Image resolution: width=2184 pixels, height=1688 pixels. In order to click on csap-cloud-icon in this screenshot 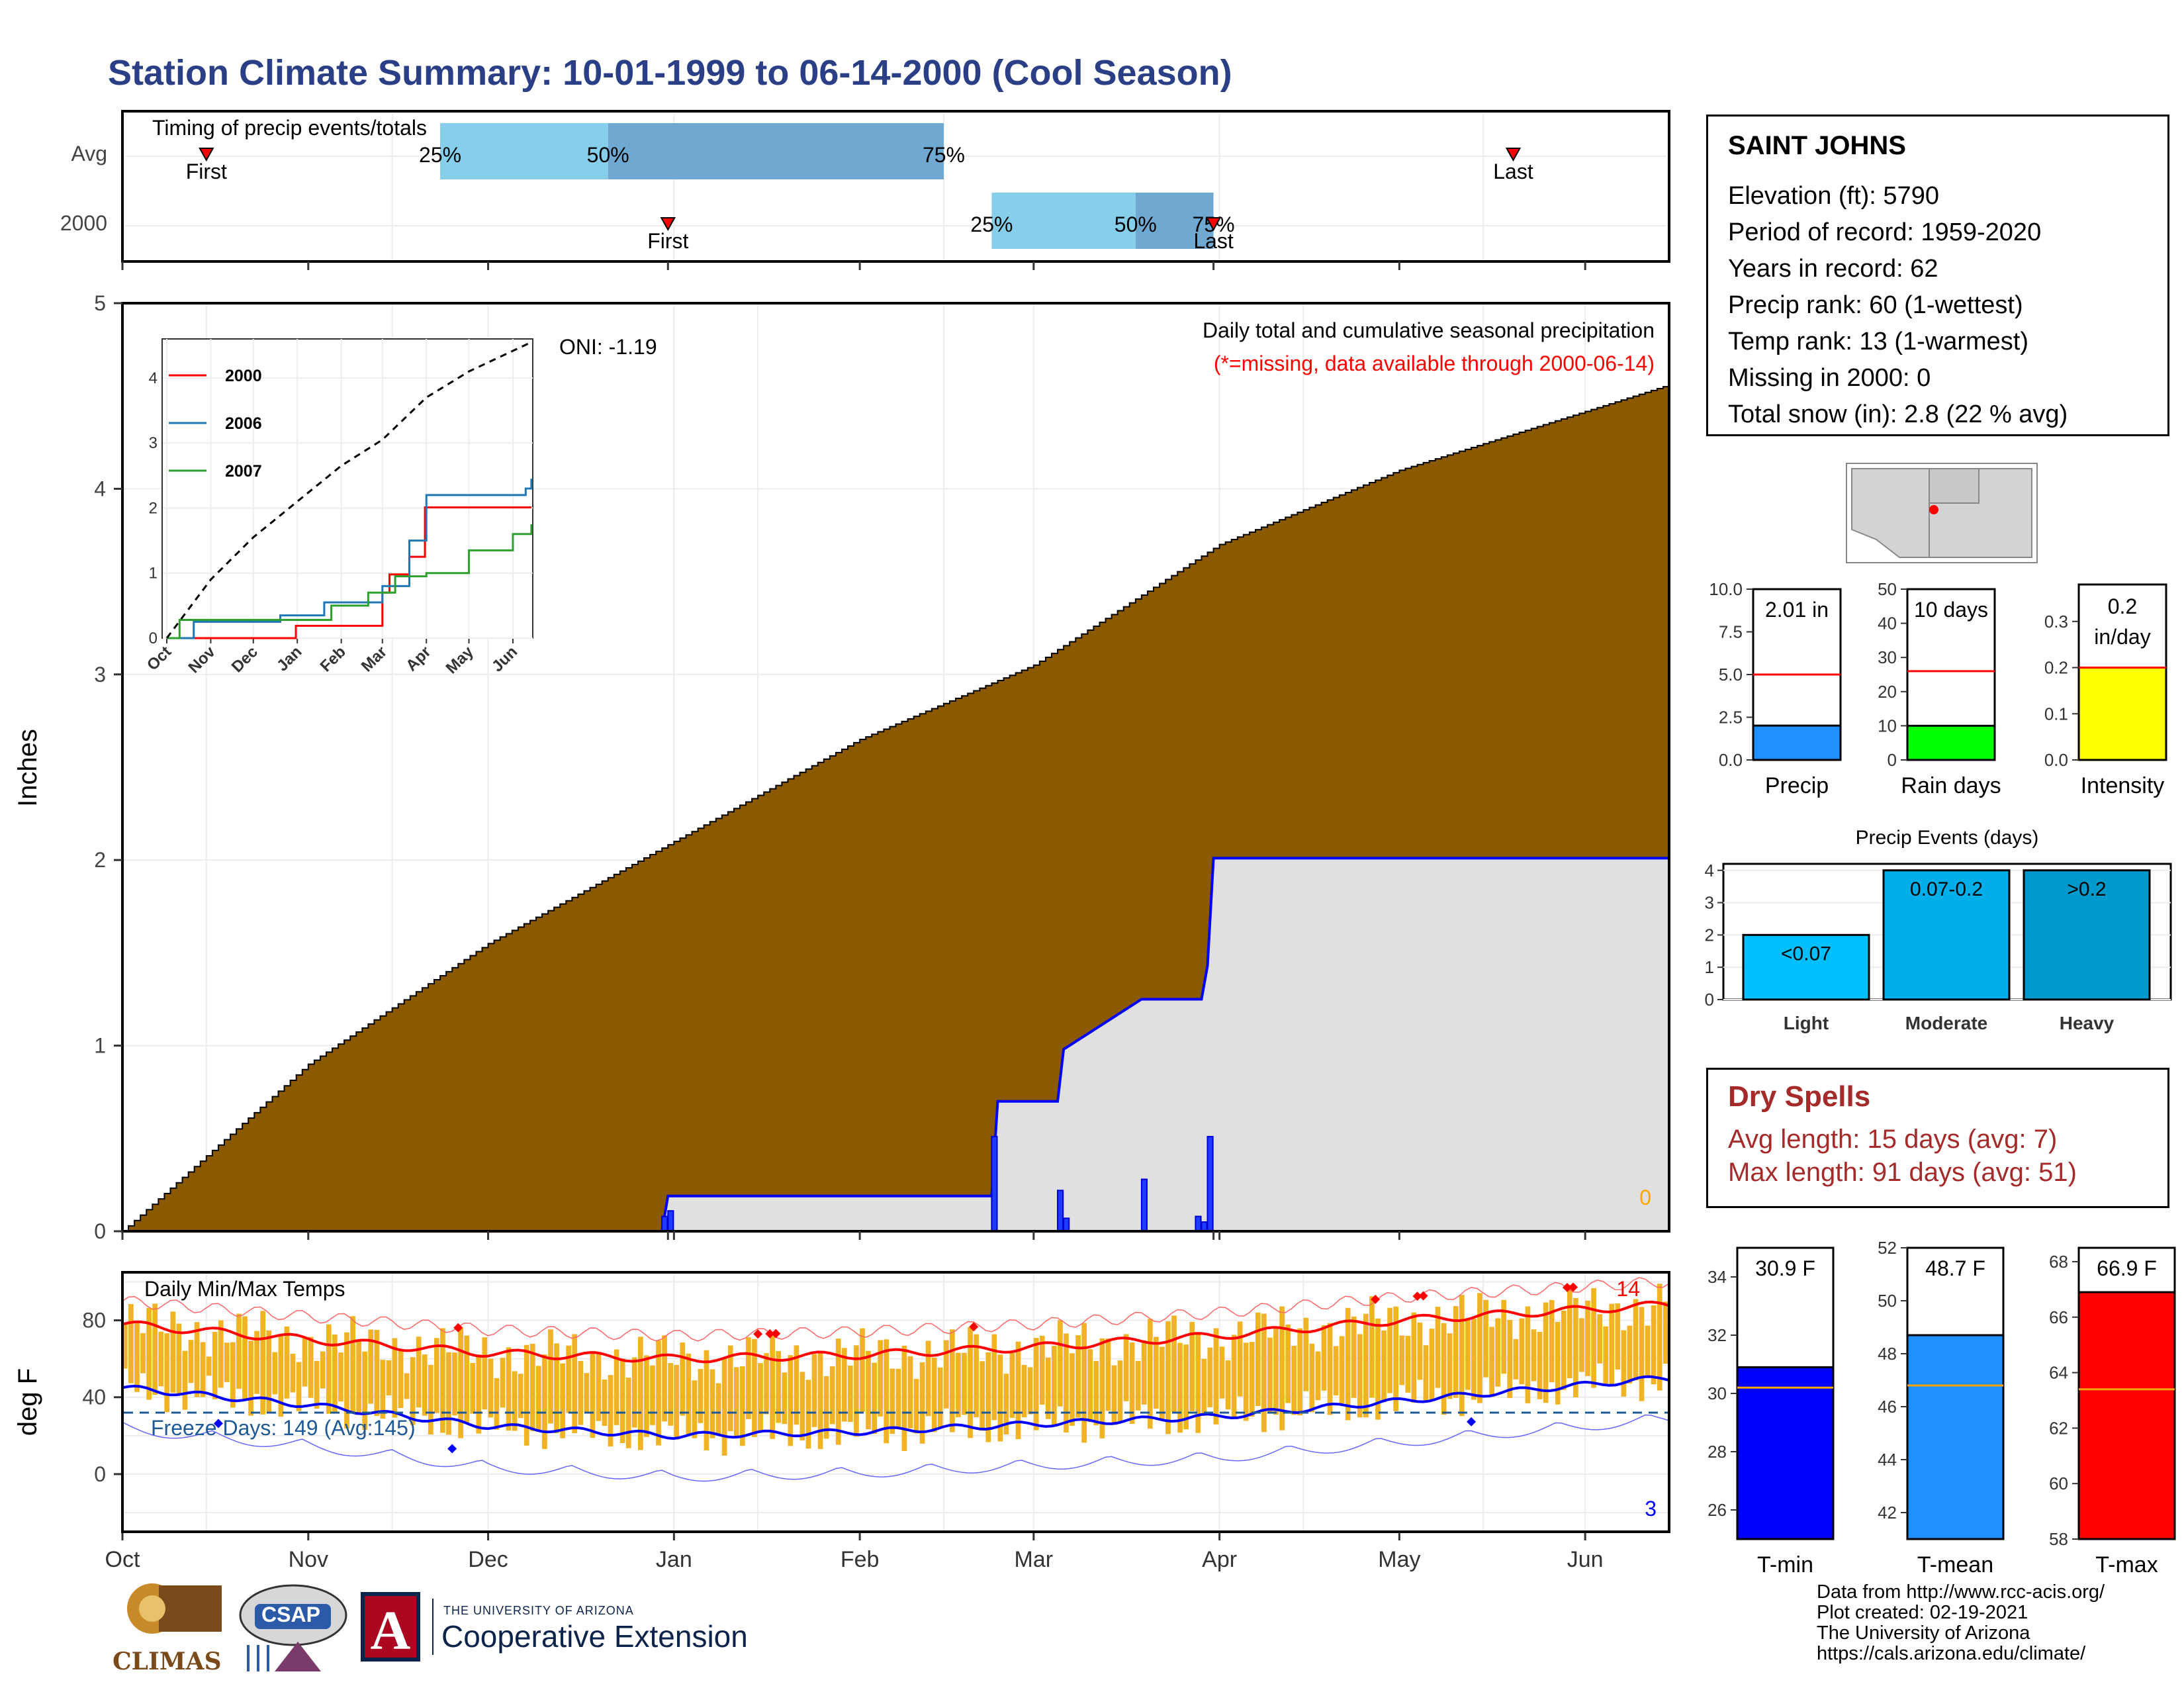, I will do `click(293, 1627)`.